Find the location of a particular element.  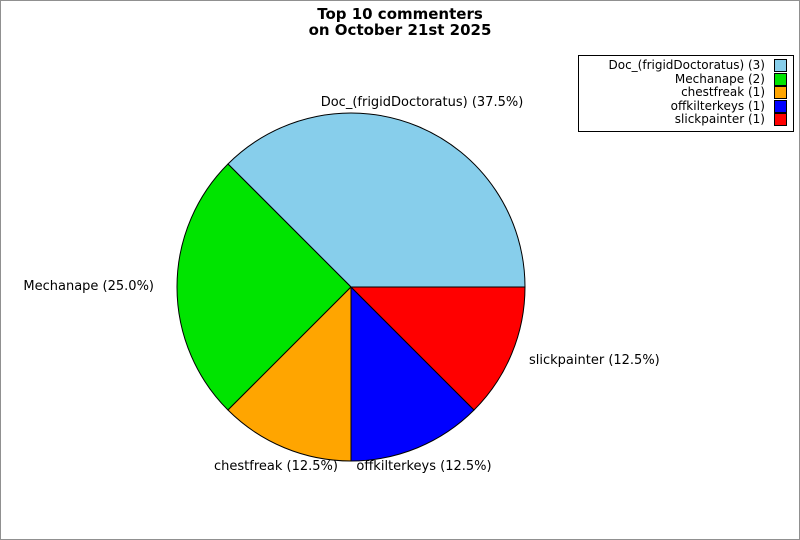

chart-title: Top 10 commenters on October 21st 2025 is located at coordinates (400, 22).